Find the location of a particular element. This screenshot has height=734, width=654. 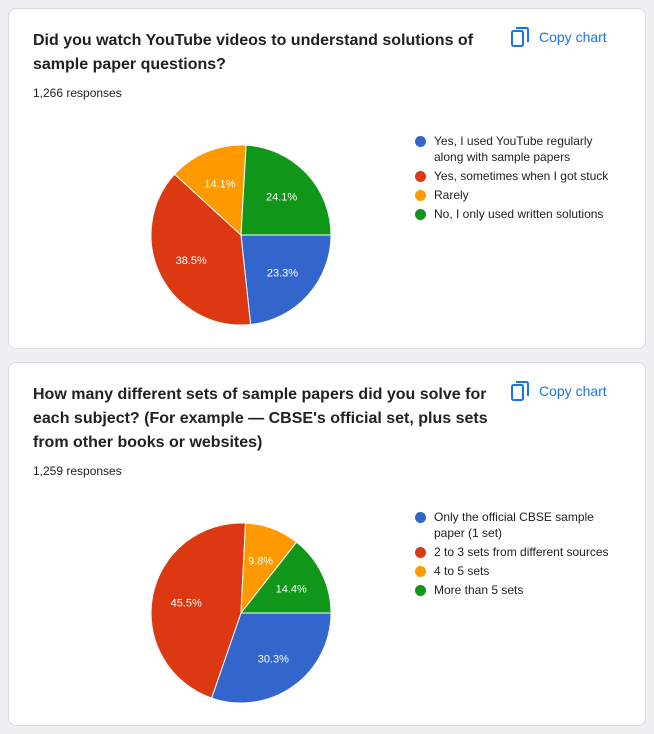

response-count: 1,259 responses is located at coordinates (77, 471).